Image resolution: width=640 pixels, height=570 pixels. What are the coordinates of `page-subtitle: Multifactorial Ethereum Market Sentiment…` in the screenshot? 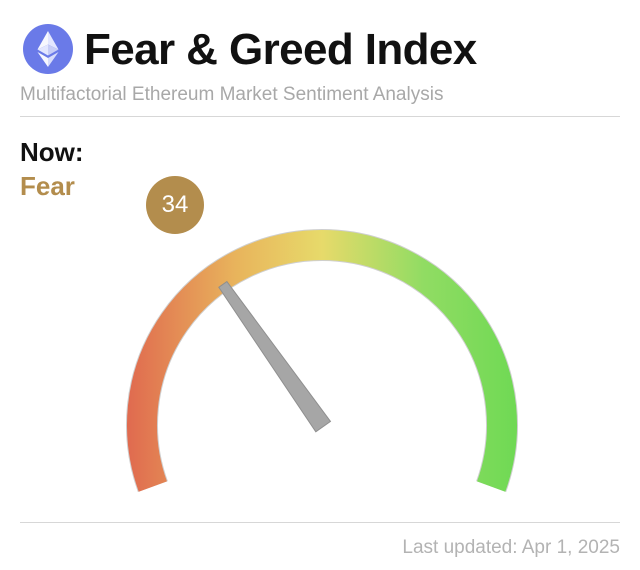 It's located at (232, 94).